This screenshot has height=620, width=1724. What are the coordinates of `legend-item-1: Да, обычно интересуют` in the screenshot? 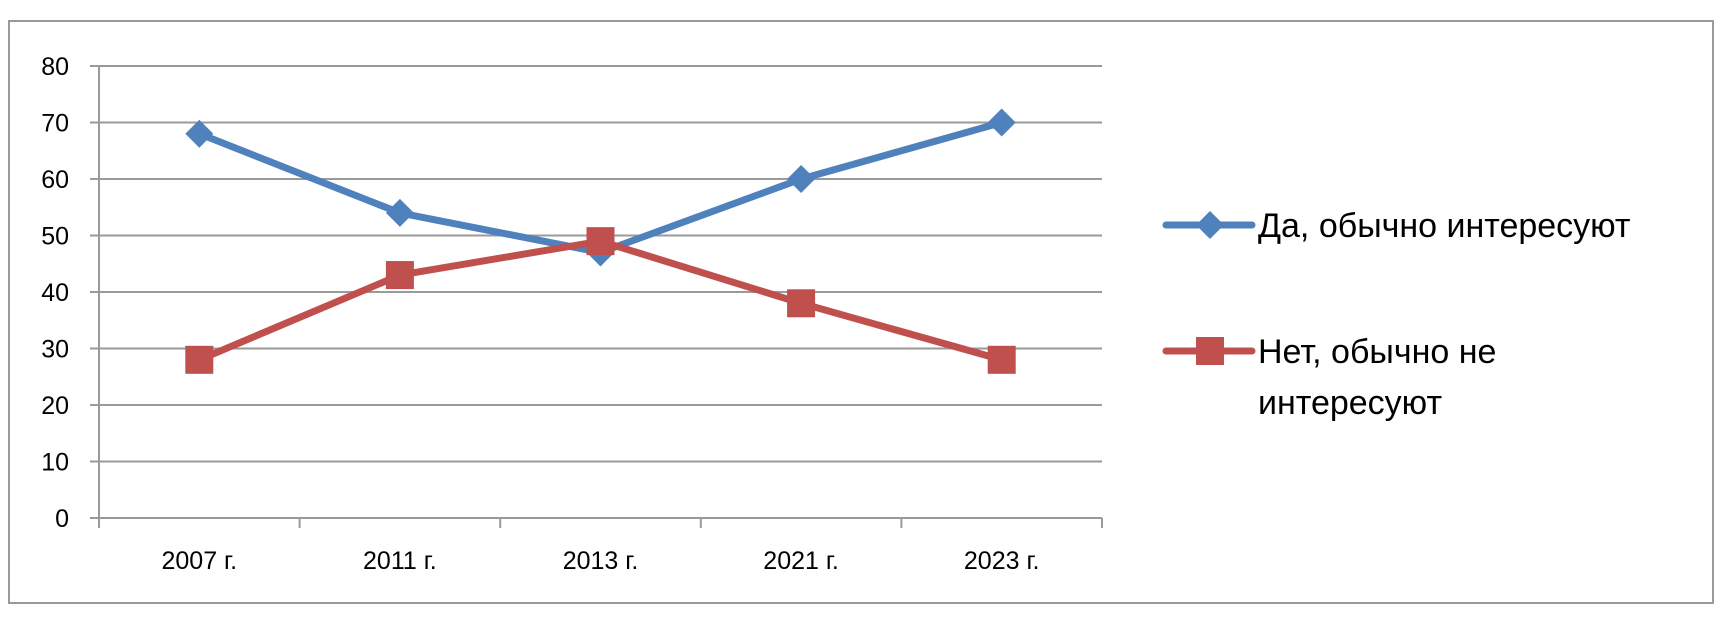 It's located at (1396, 226).